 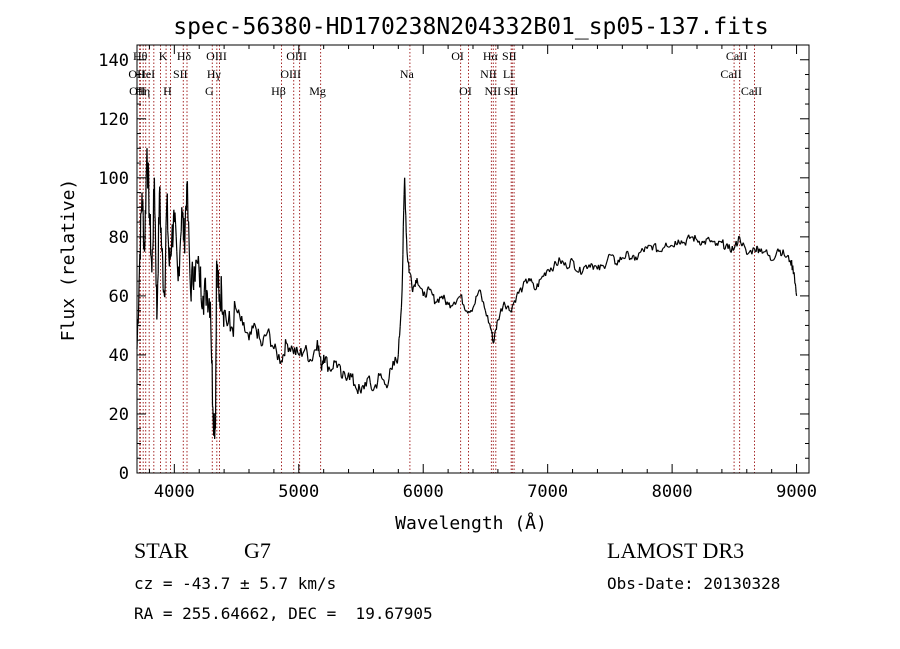 What do you see at coordinates (142, 91) in the screenshot?
I see `line-marker-label: Hη` at bounding box center [142, 91].